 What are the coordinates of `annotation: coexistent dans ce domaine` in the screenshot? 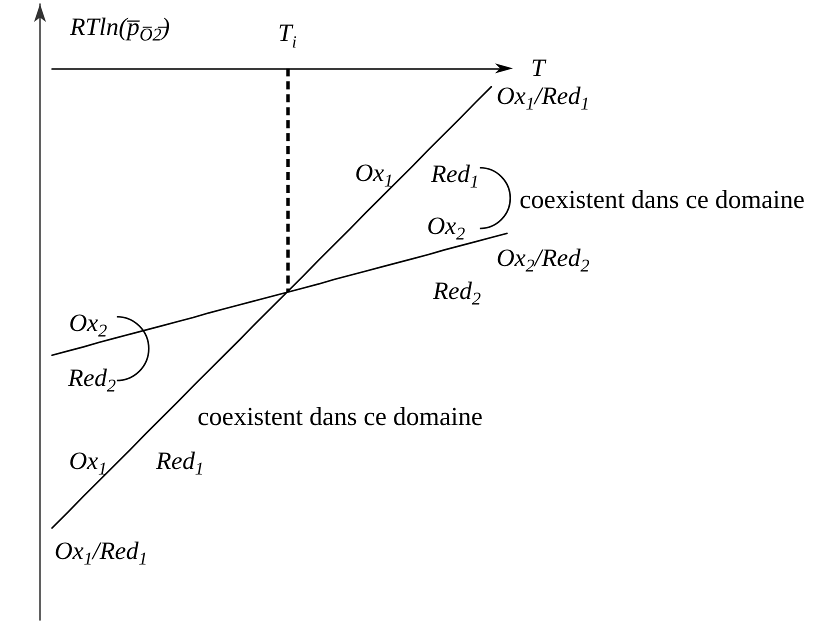 It's located at (340, 416).